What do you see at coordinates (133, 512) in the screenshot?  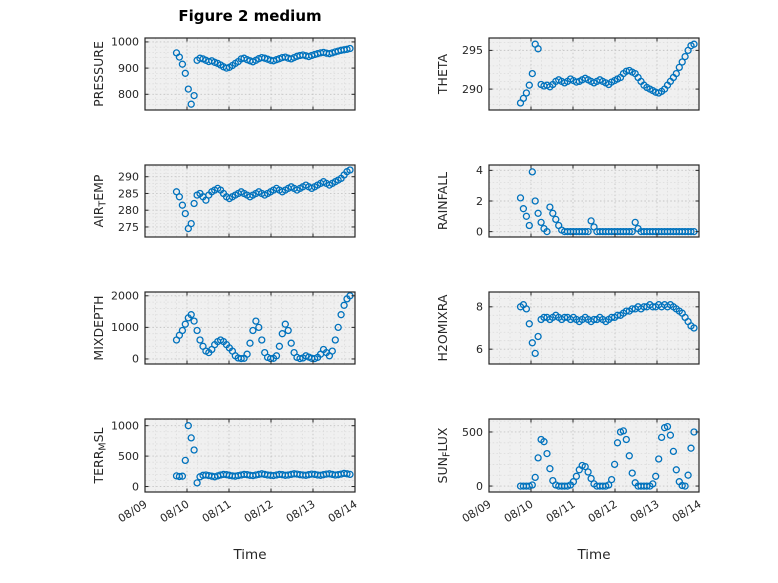 I see `x-tick-label: 08/09` at bounding box center [133, 512].